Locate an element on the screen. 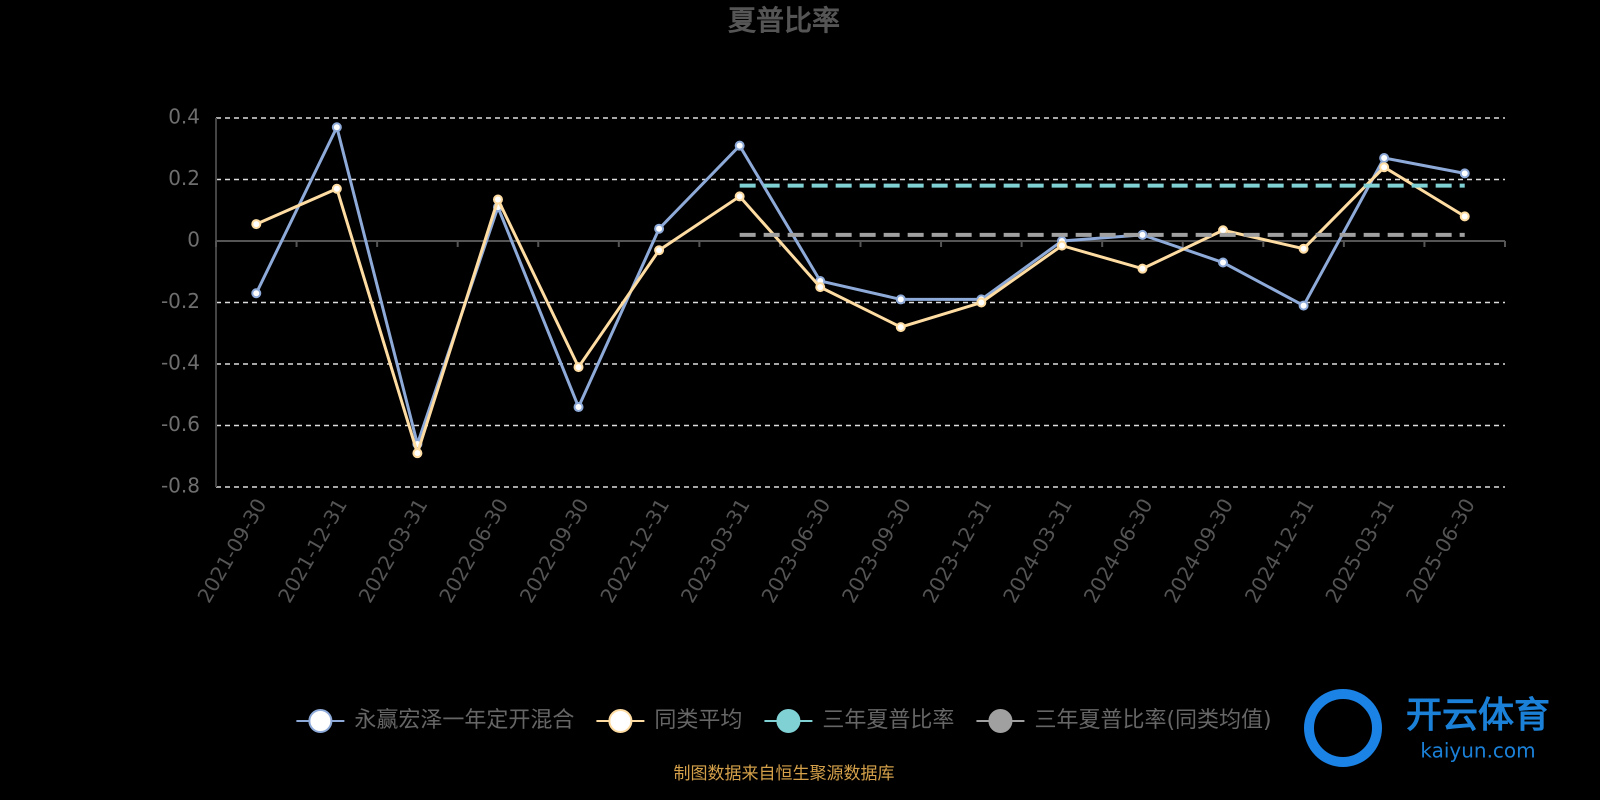  y-tick-label: 0.2 is located at coordinates (184, 178).